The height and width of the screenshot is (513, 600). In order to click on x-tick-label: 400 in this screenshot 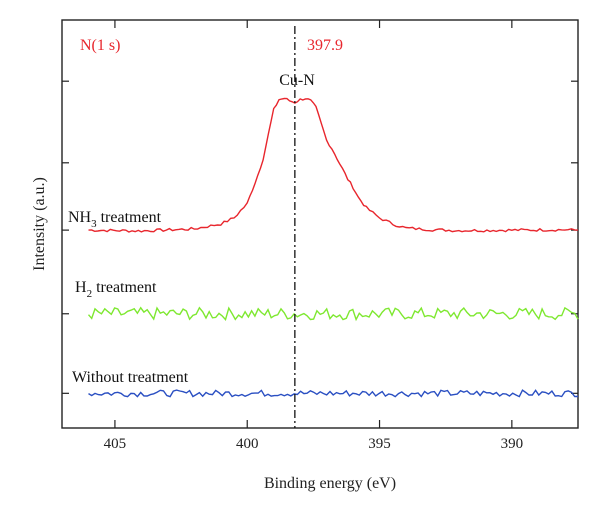, I will do `click(247, 444)`.